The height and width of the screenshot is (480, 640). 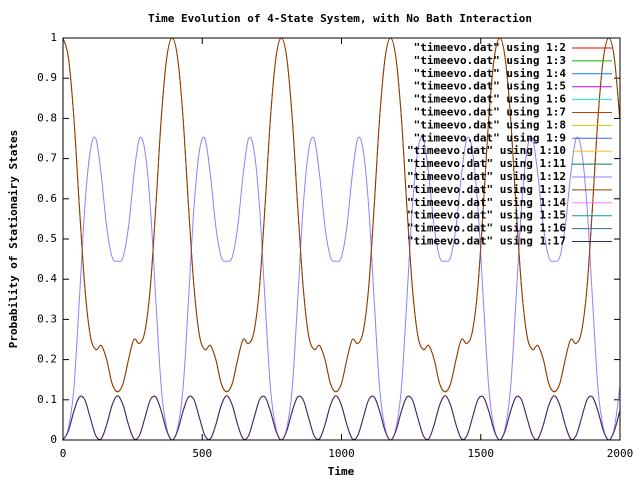 What do you see at coordinates (486, 202) in the screenshot?
I see `legend-label: "timeevo.dat" using 1:14` at bounding box center [486, 202].